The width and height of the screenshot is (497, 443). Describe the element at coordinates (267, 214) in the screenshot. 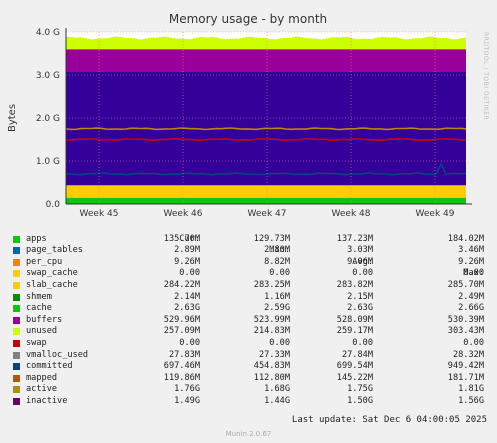

I see `x-tick-label: Week 47` at that location.